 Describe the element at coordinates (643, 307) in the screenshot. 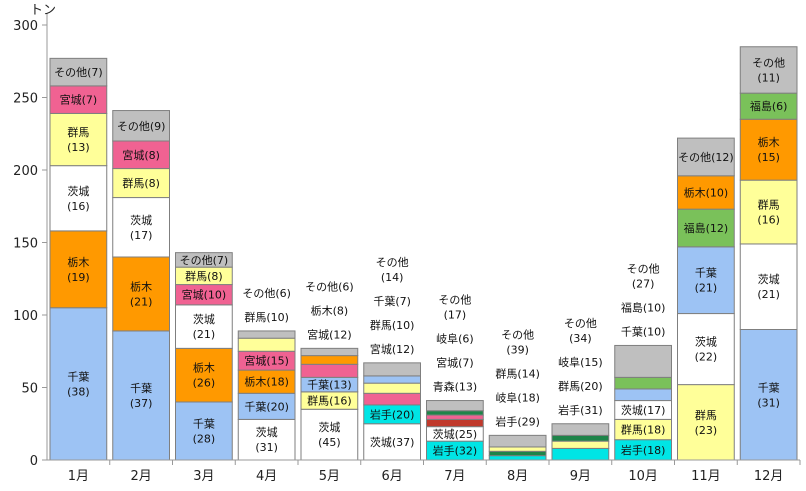

I see `segment-label-outside: 福島(10)` at that location.